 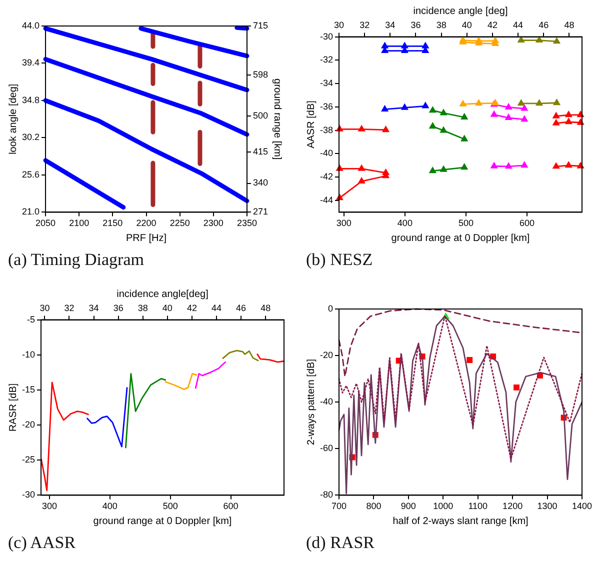 What do you see at coordinates (327, 448) in the screenshot?
I see `y-tick-label: -60` at bounding box center [327, 448].